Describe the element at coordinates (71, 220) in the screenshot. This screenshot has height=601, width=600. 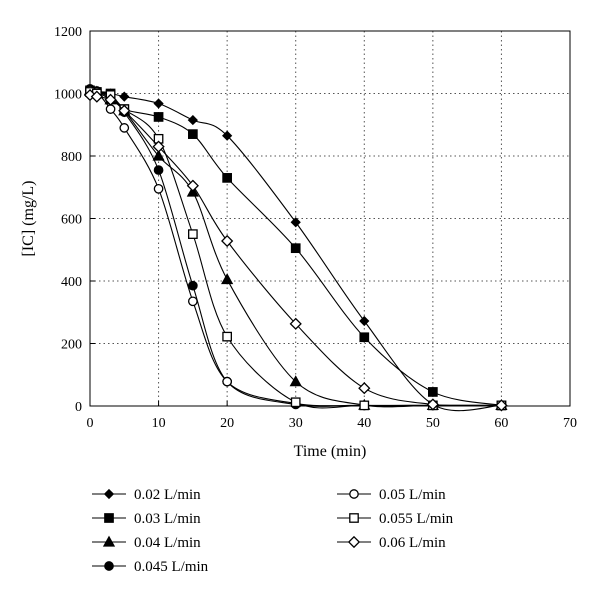
I see `y-tick-label: 600` at that location.